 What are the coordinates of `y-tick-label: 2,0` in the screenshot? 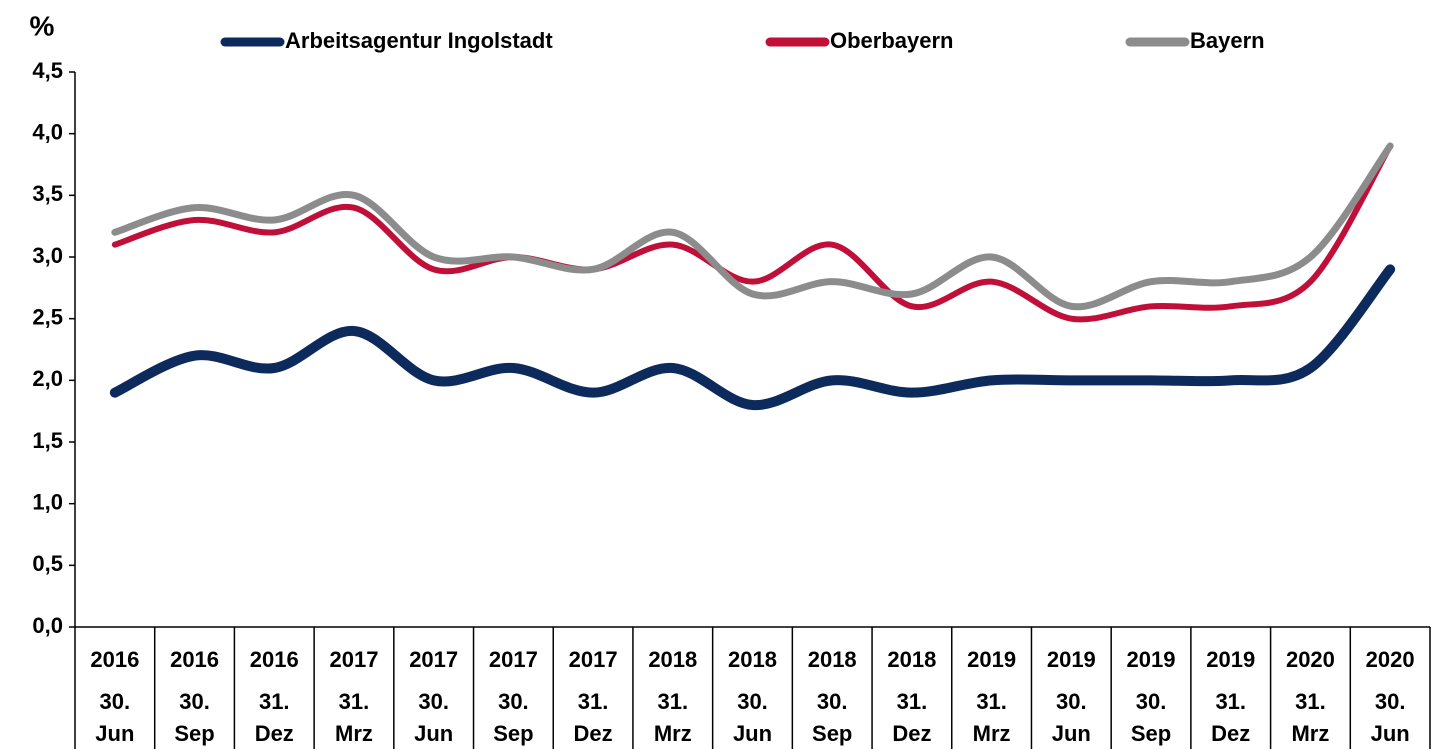 It's located at (47, 378).